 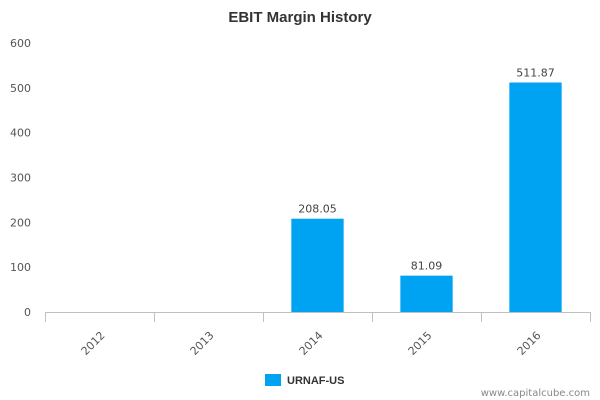 What do you see at coordinates (311, 343) in the screenshot?
I see `x-tick-label: 2014` at bounding box center [311, 343].